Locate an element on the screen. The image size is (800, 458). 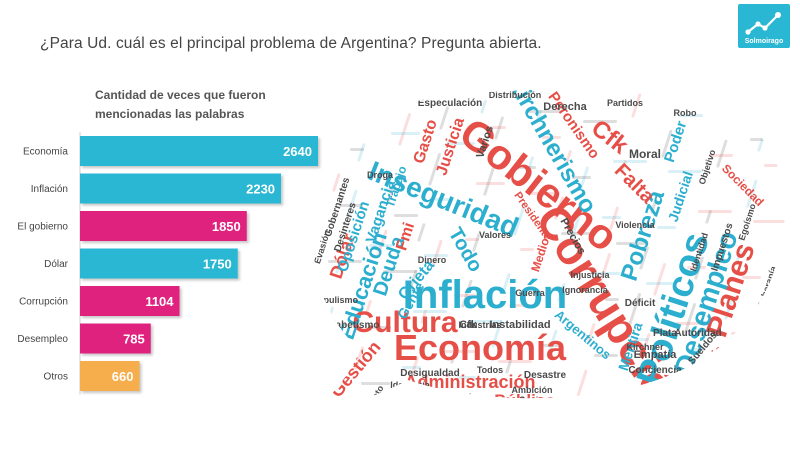
value-label: 785 is located at coordinates (134, 339).